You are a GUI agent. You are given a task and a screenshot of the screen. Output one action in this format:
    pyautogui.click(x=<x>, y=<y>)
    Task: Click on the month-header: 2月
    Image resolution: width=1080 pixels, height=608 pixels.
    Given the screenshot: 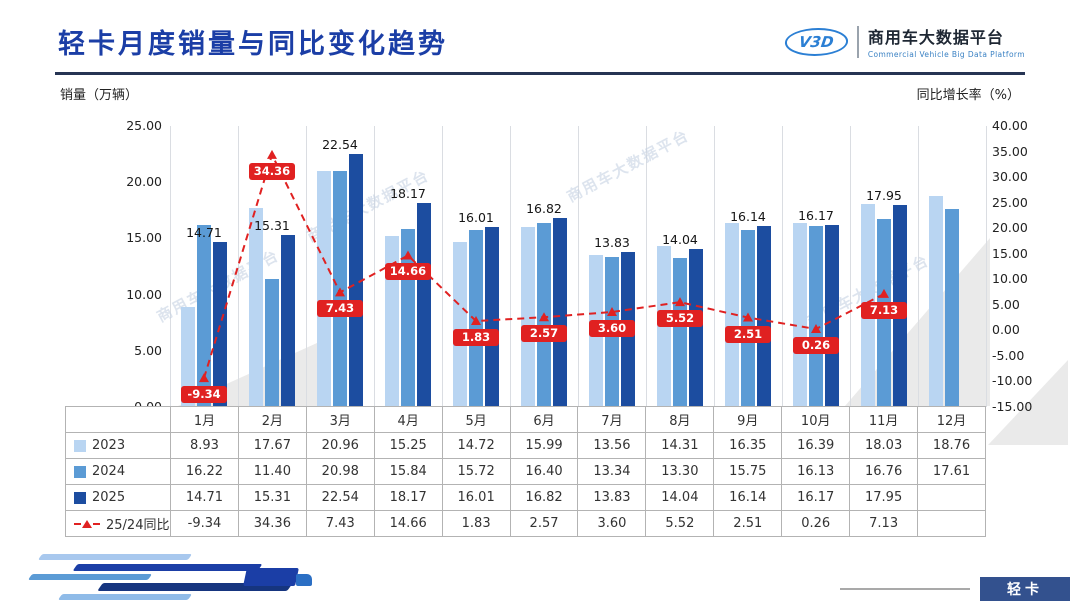 What is the action you would take?
    pyautogui.click(x=272, y=420)
    